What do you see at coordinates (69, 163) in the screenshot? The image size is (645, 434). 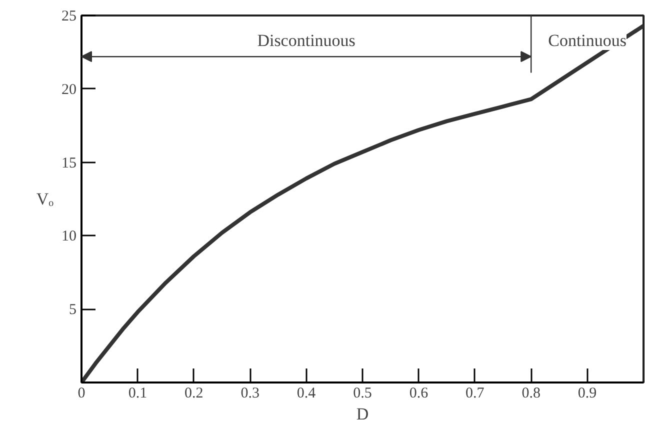 I see `y-tick-label: 15` at bounding box center [69, 163].